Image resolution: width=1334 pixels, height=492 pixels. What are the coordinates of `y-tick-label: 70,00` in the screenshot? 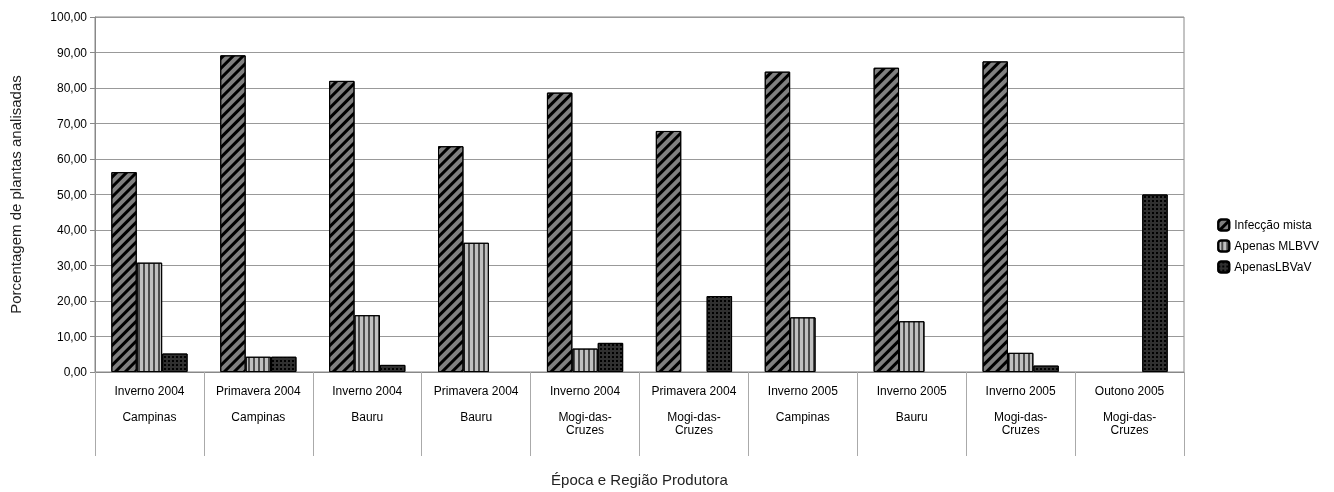 It's located at (72, 123).